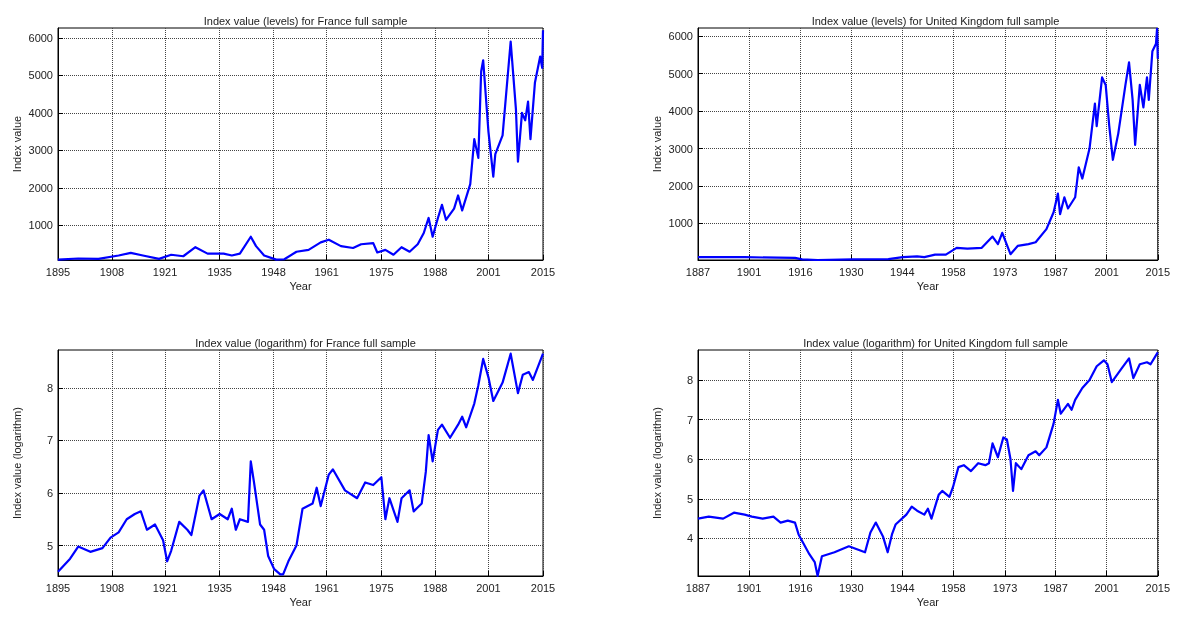  Describe the element at coordinates (305, 20) in the screenshot. I see `chart-title: Index value (levels) for France full sample` at that location.